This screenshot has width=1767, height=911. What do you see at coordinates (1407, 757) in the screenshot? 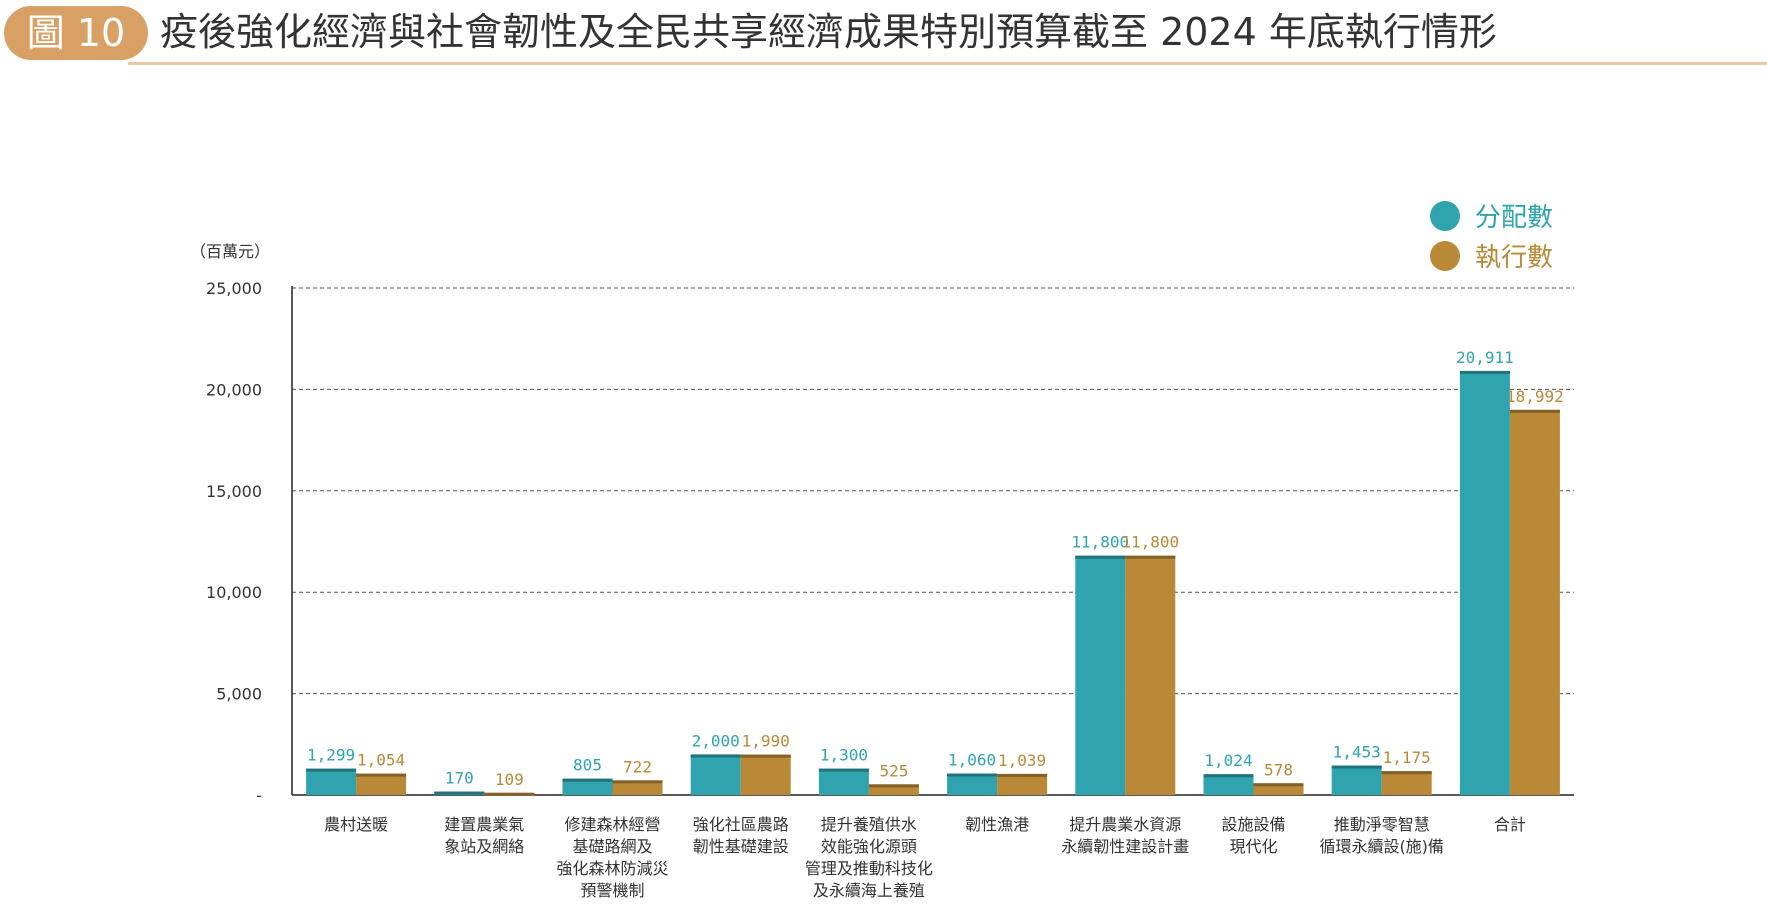
I see `data-label: 1,175` at bounding box center [1407, 757].